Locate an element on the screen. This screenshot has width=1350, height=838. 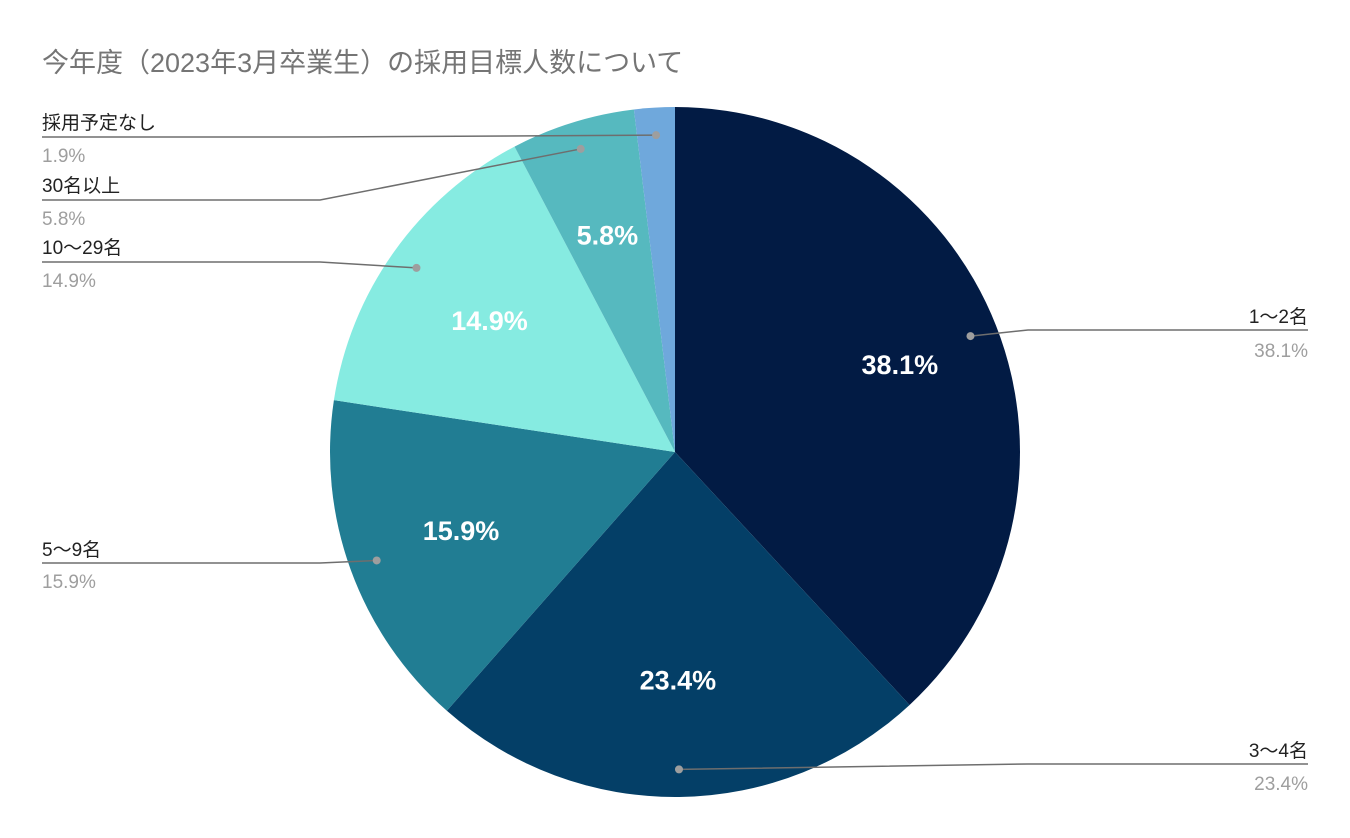
slice-percent-label: 23.4% is located at coordinates (678, 681).